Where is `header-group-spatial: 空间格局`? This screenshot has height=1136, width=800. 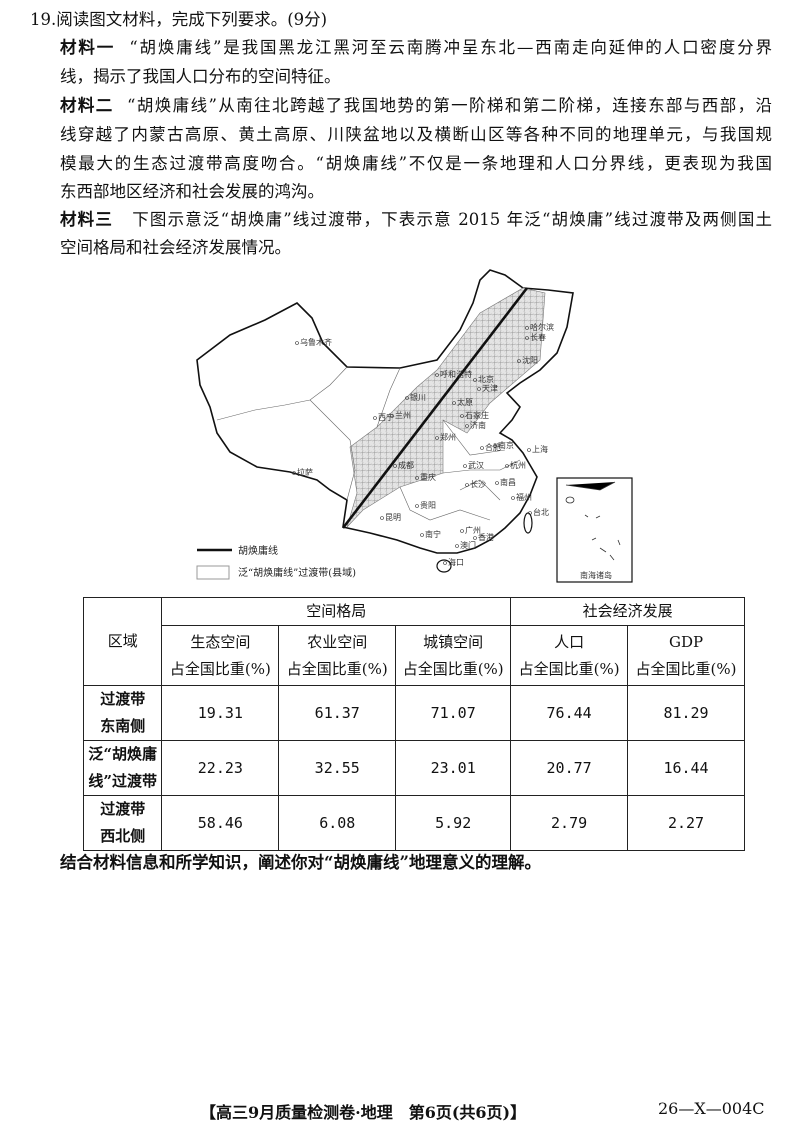
header-group-spatial: 空间格局 is located at coordinates (336, 611).